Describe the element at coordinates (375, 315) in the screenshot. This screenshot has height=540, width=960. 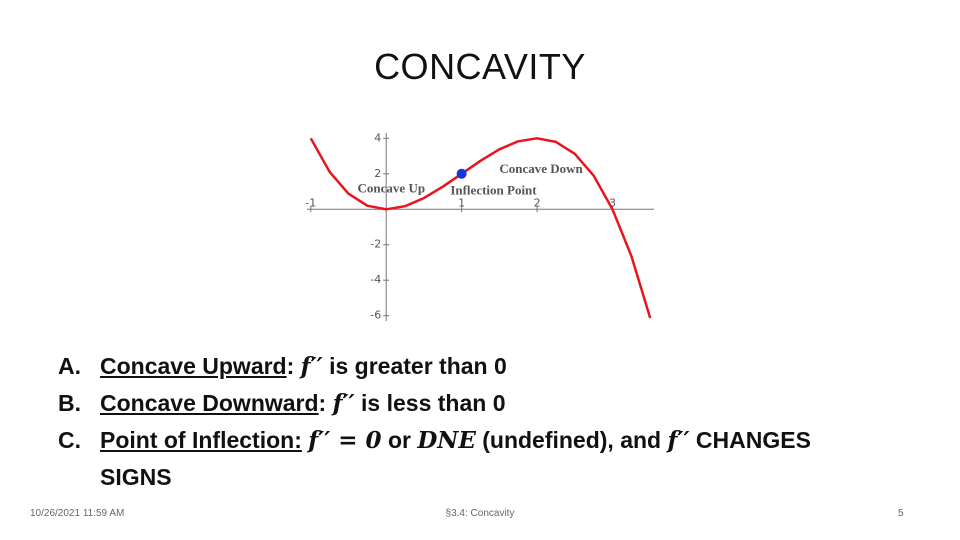
I see `y-tick-label: -6` at that location.